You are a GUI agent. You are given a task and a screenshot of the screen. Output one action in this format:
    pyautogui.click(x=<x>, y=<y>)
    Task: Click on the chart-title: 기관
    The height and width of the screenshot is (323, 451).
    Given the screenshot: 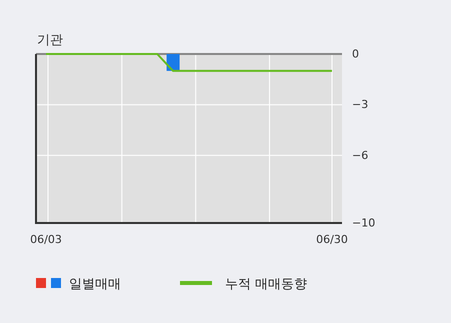 What is the action you would take?
    pyautogui.click(x=50, y=40)
    